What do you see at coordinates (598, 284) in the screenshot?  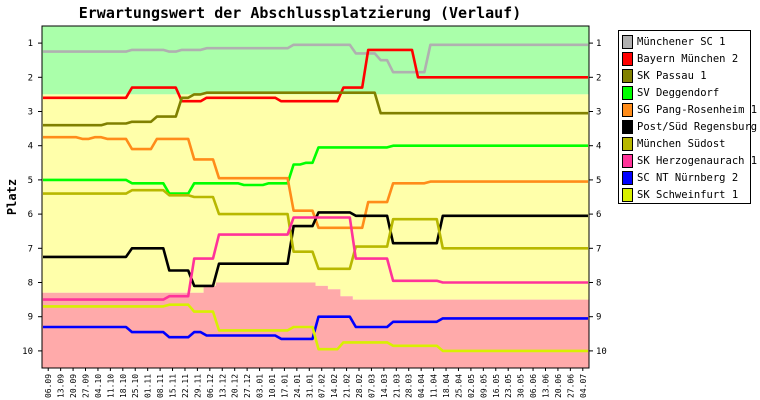 I see `y-tick-label-right: 8` at bounding box center [598, 284].